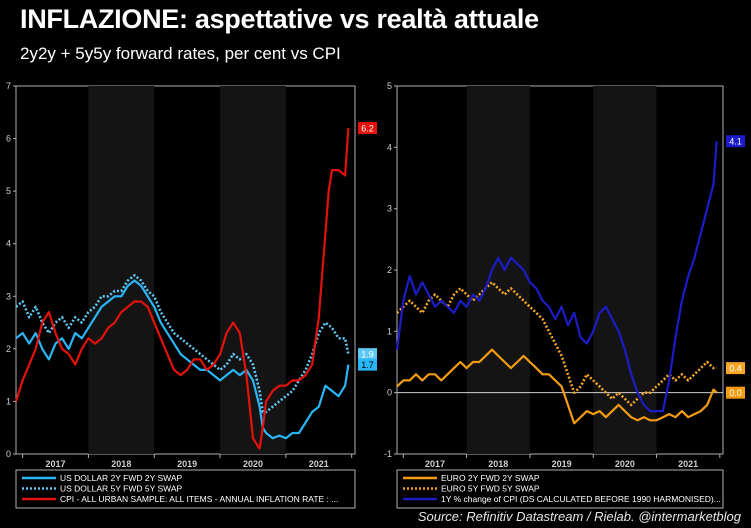  What do you see at coordinates (560, 489) in the screenshot?
I see `right-legend-box` at bounding box center [560, 489].